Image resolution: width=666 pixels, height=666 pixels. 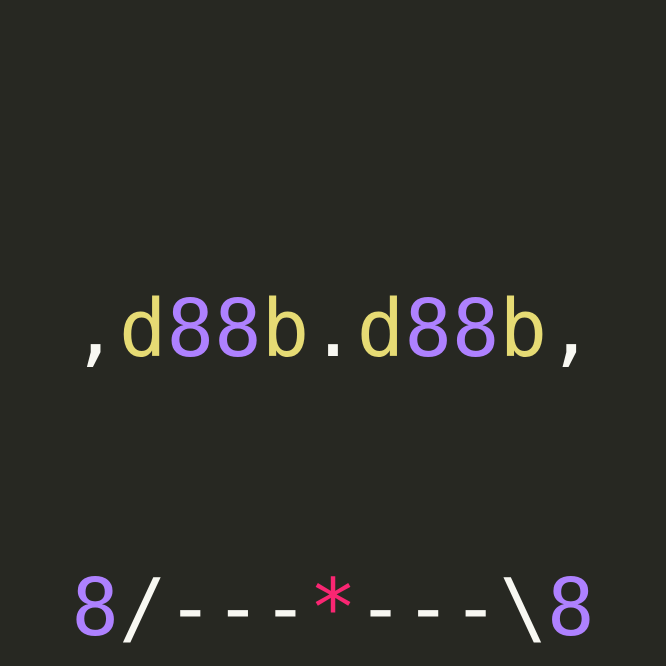 I want to click on art-segment: /---, so click(x=214, y=608).